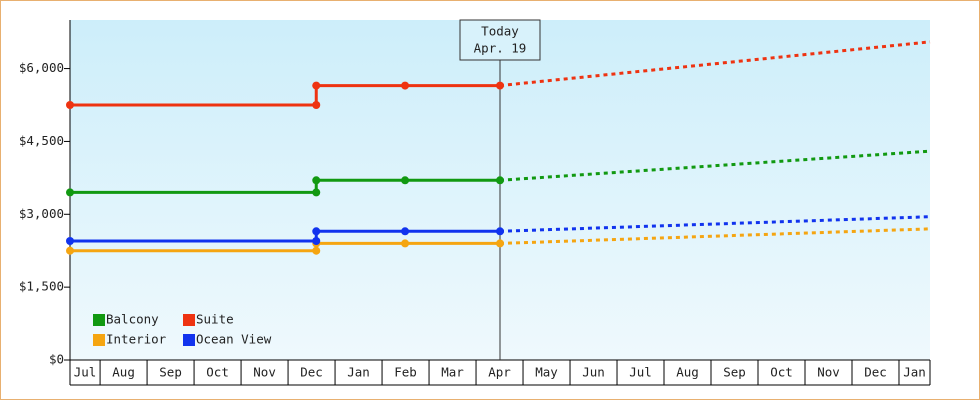 This screenshot has width=980, height=400. I want to click on y-tick-label: $1,500, so click(41, 286).